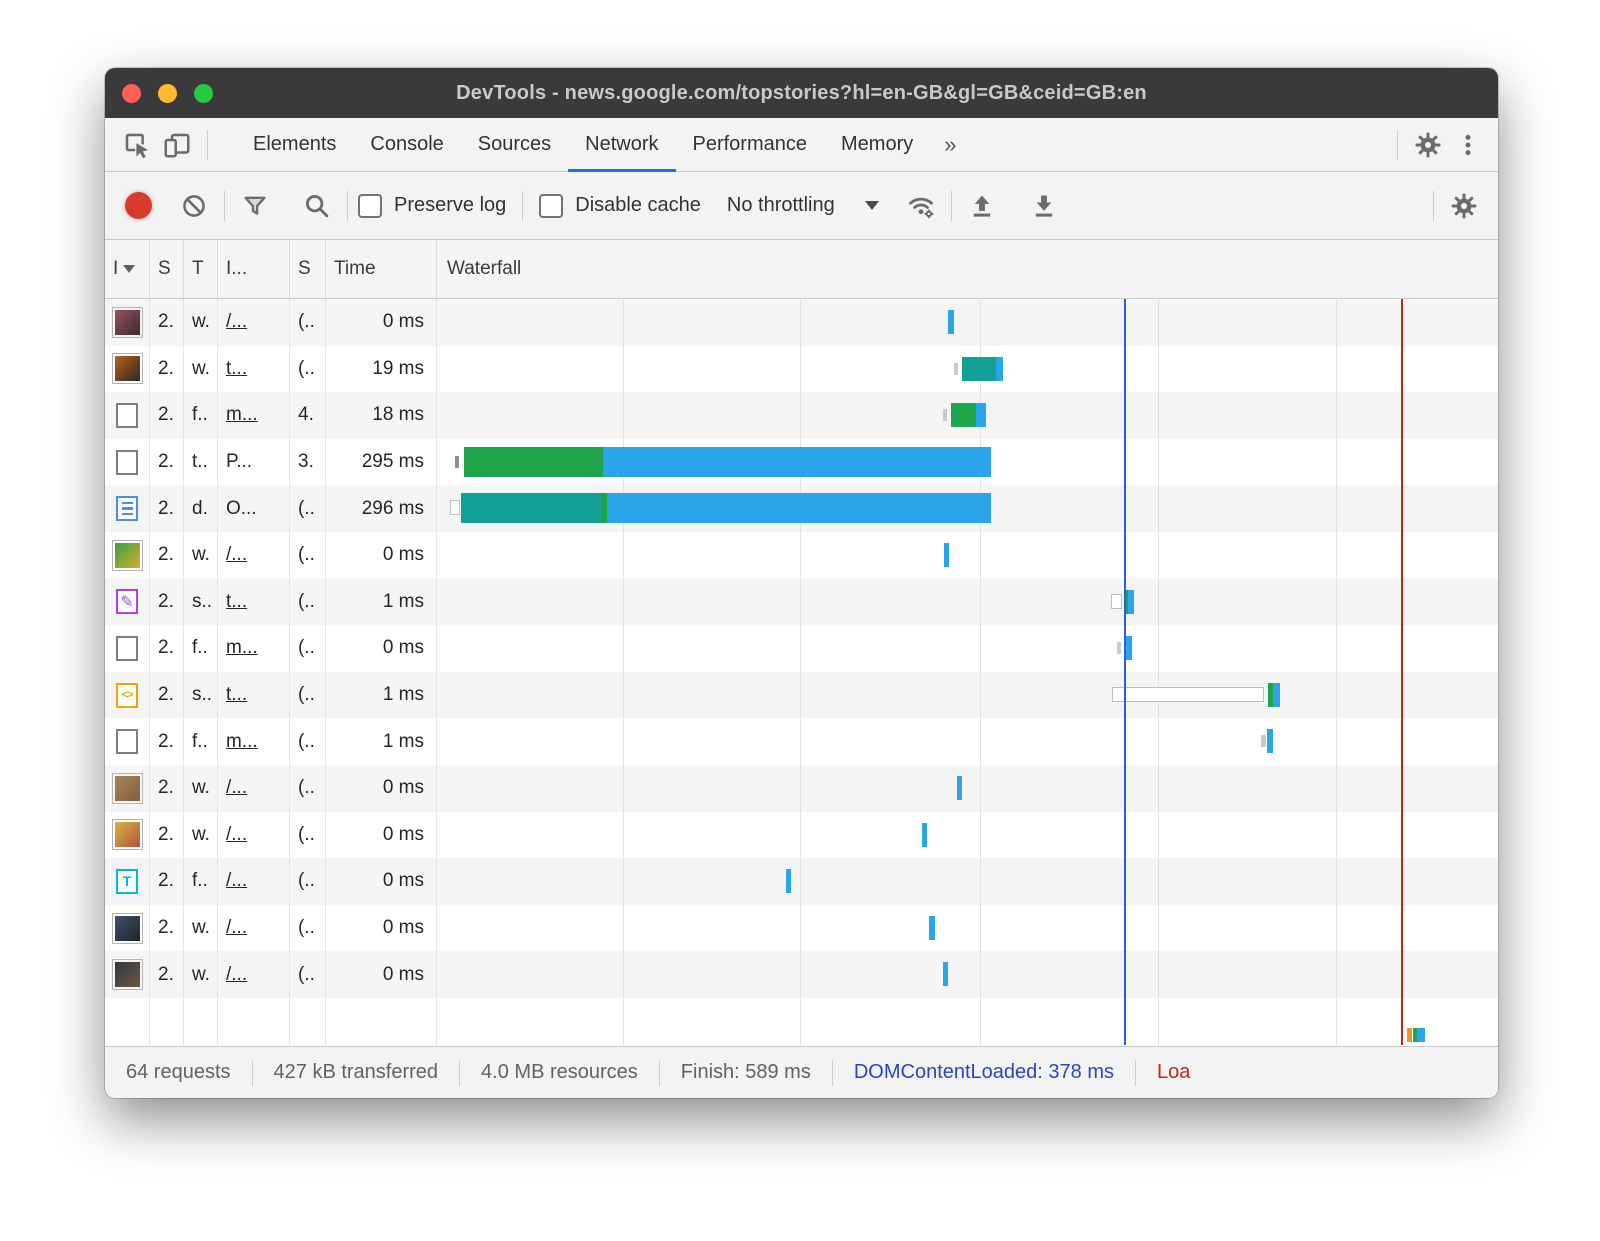 This screenshot has width=1600, height=1241. What do you see at coordinates (131, 93) in the screenshot?
I see `close-window-button` at bounding box center [131, 93].